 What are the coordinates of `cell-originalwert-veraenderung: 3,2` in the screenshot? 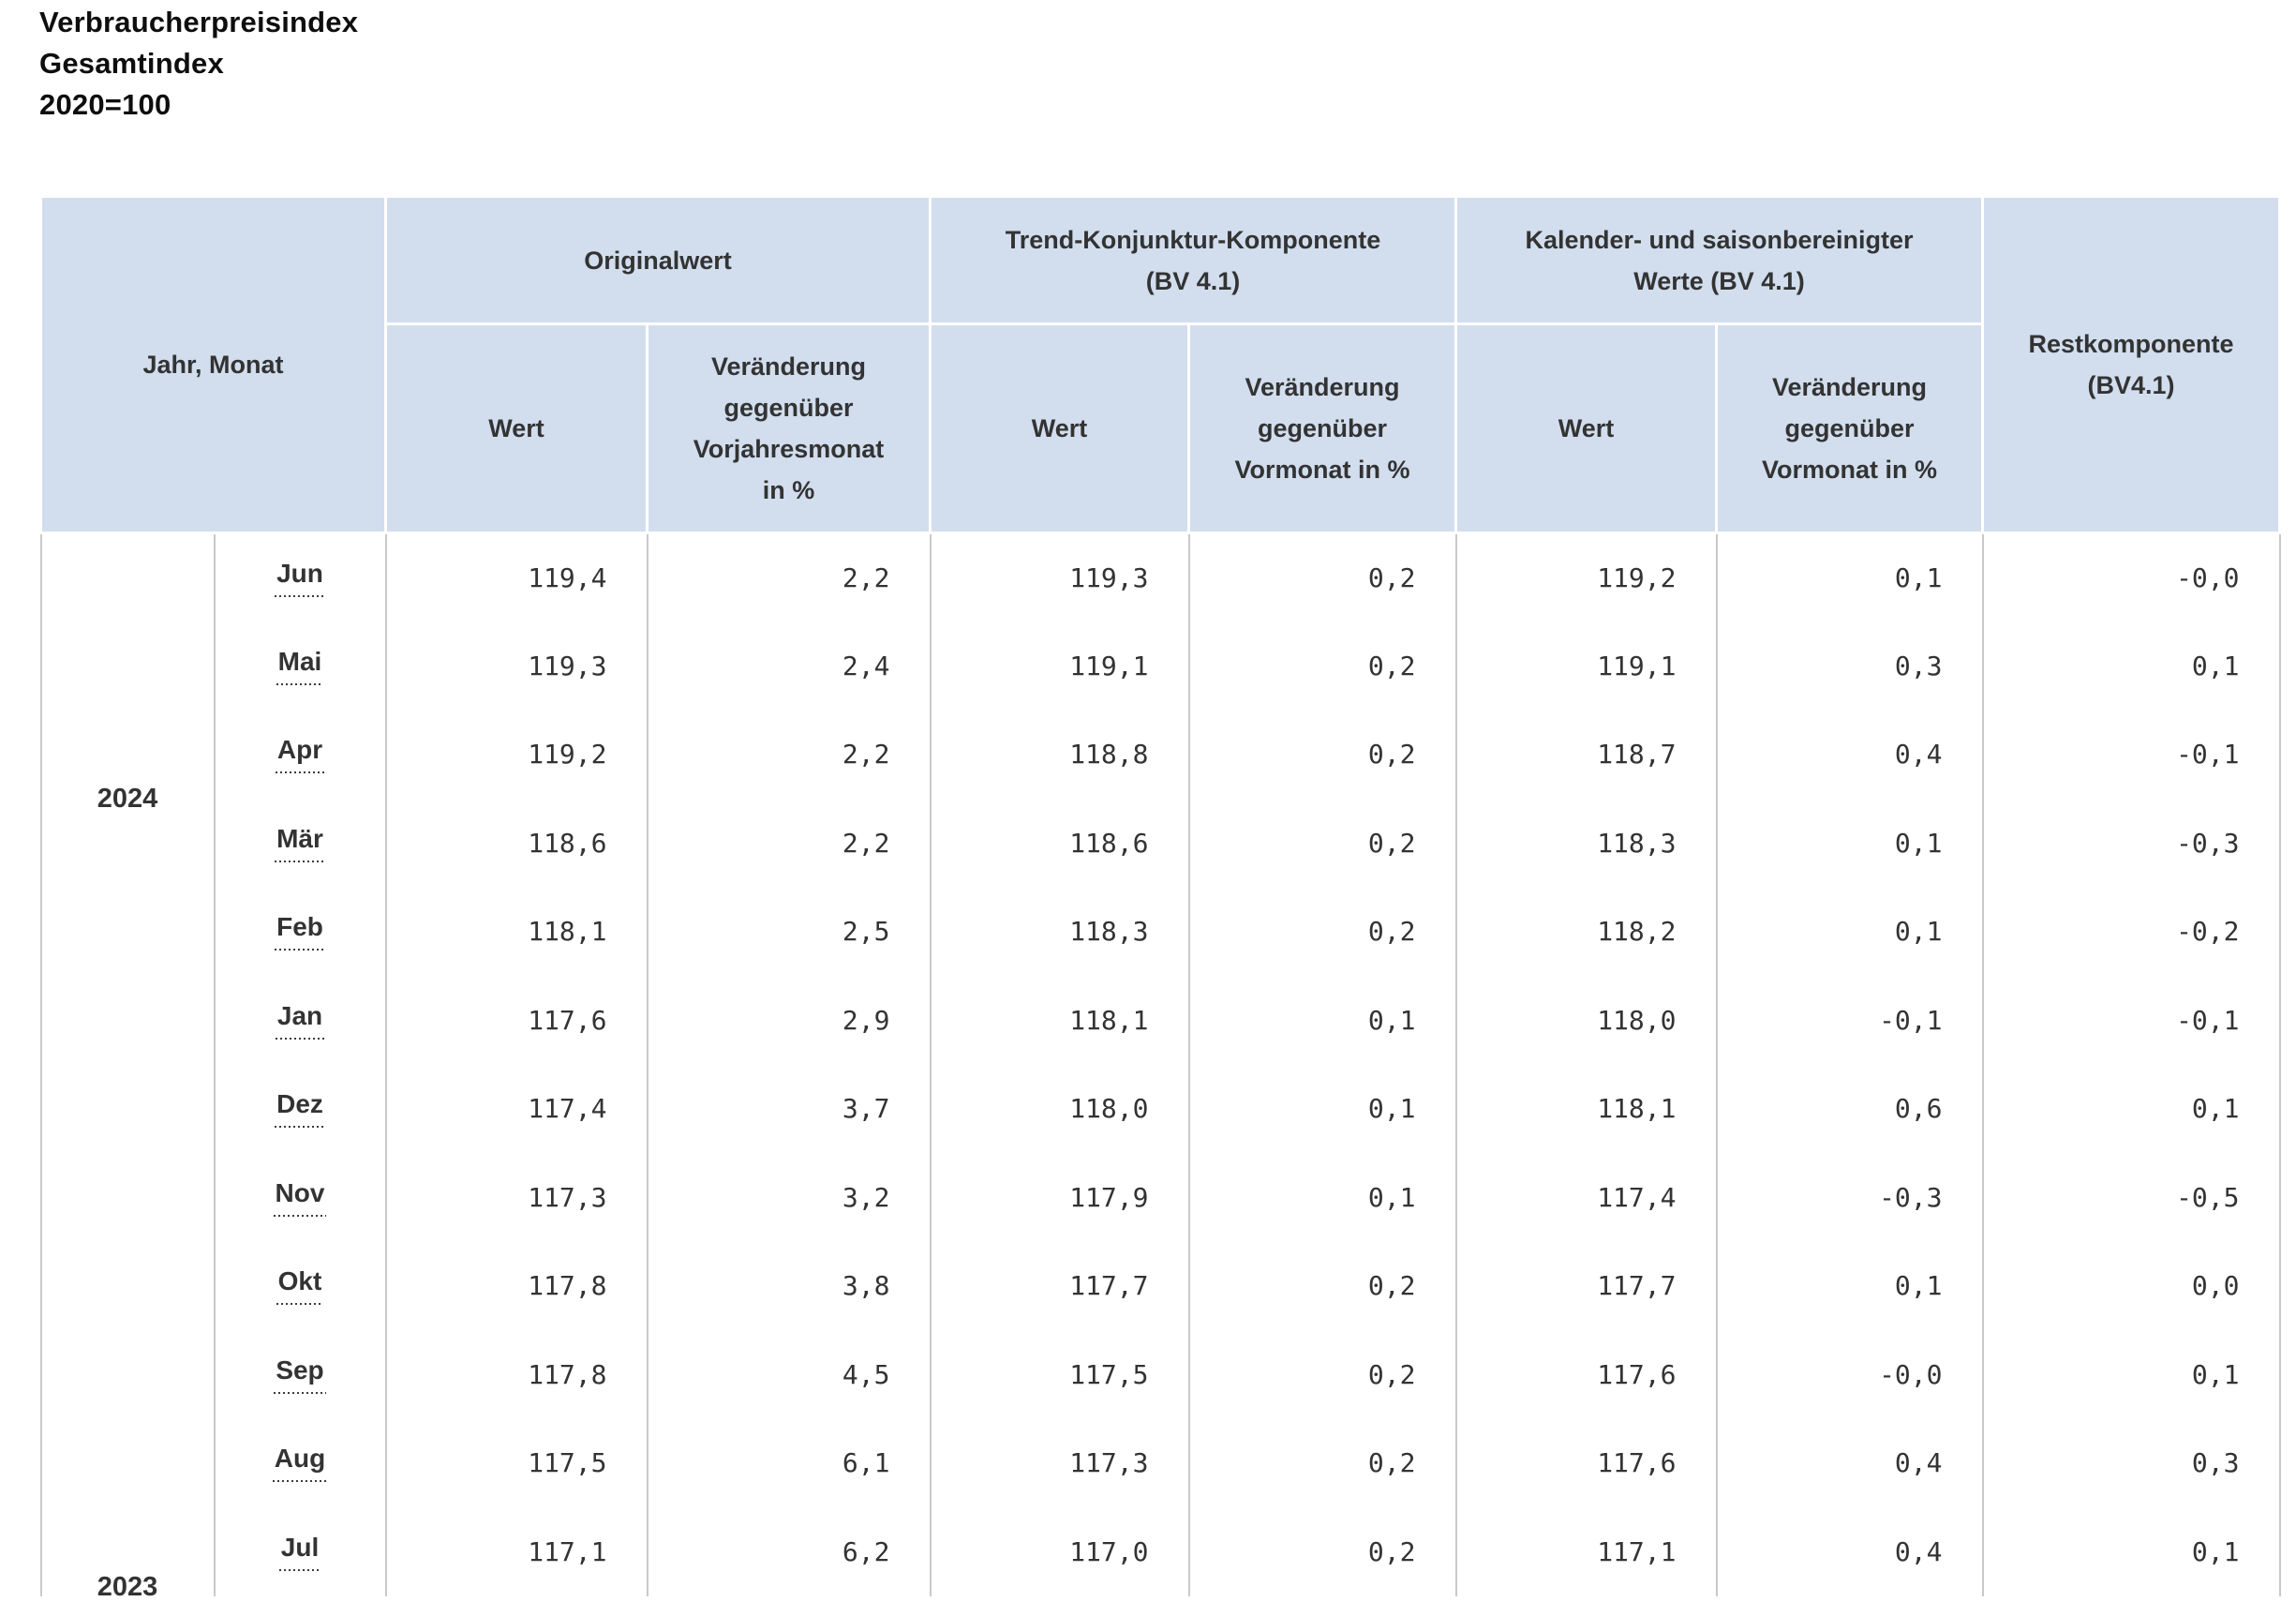 It's located at (789, 1197).